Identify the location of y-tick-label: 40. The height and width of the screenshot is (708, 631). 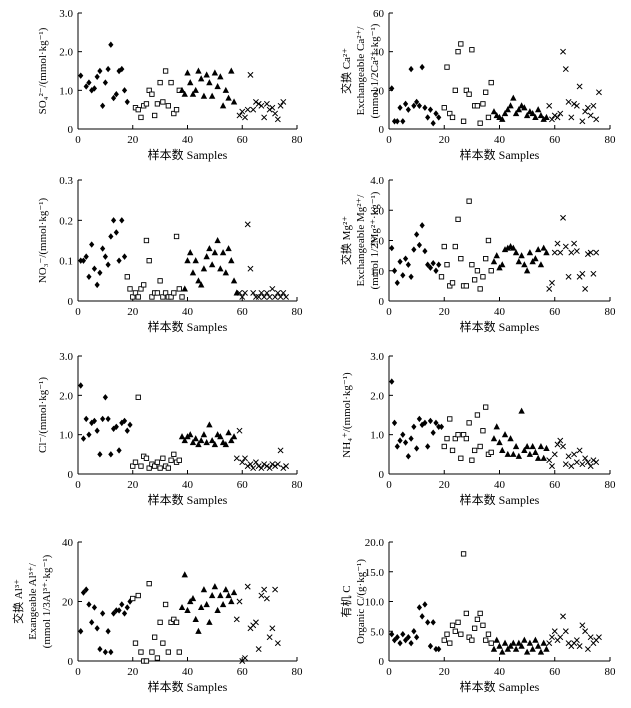
(379, 53).